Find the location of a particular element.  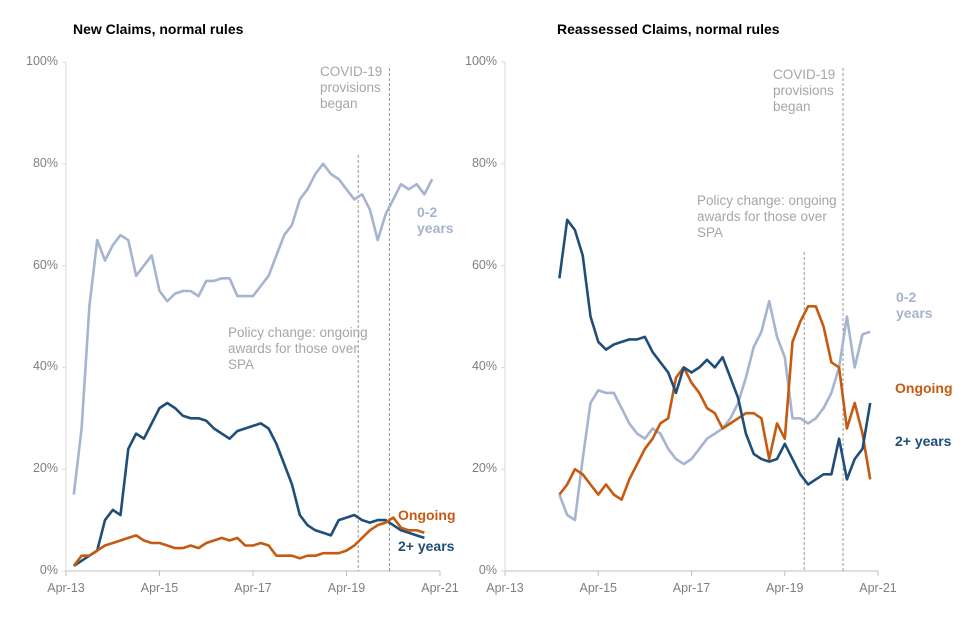

chart-title: New Claims, normal rules is located at coordinates (158, 29).